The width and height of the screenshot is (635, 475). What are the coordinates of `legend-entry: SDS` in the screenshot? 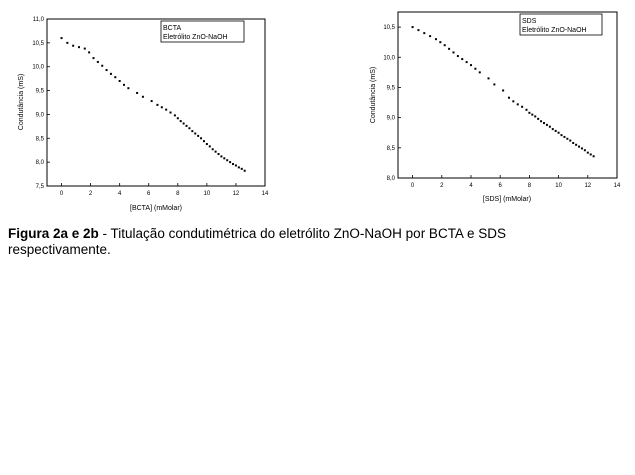 It's located at (529, 21).